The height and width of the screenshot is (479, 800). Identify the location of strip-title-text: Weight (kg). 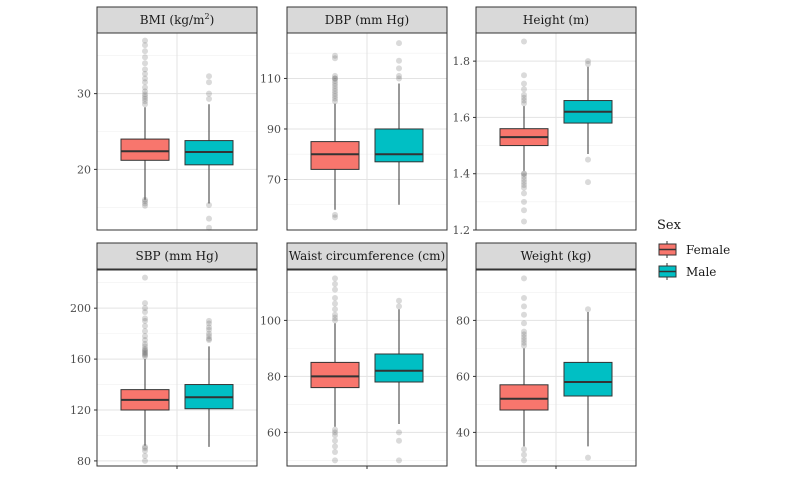
(556, 256).